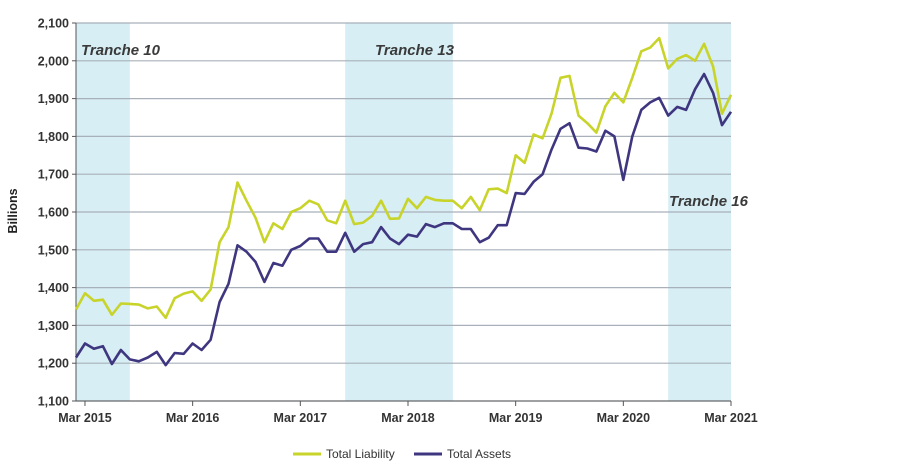 This screenshot has height=471, width=911. What do you see at coordinates (479, 454) in the screenshot?
I see `legend-label: Total Assets` at bounding box center [479, 454].